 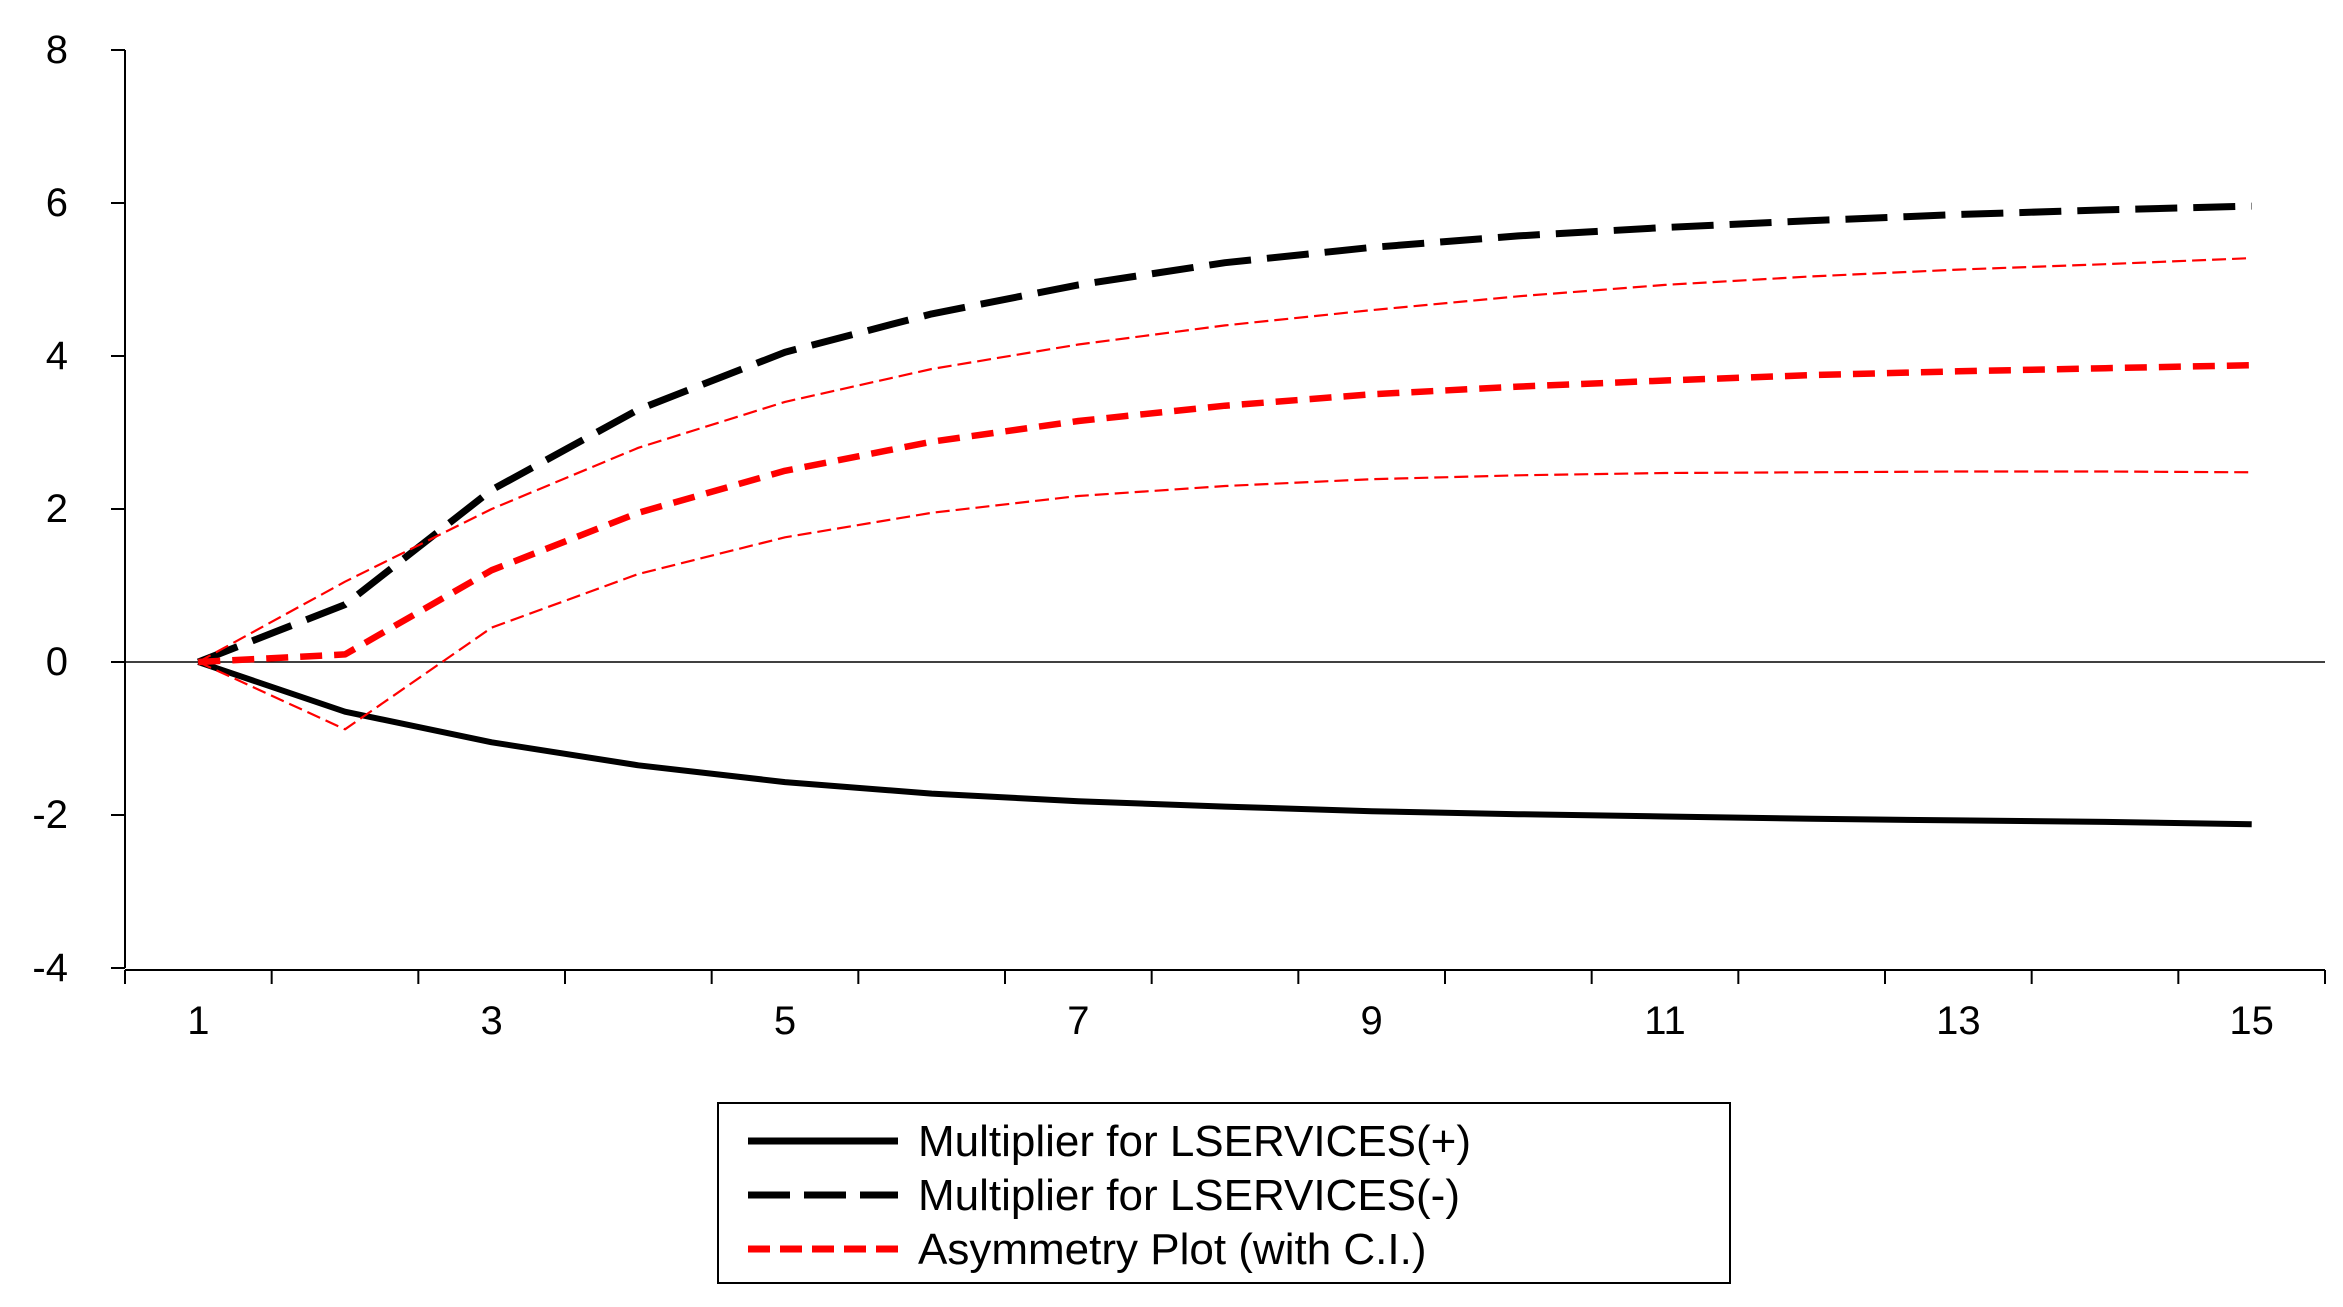 I want to click on x-tick-label: 1, so click(x=198, y=1021).